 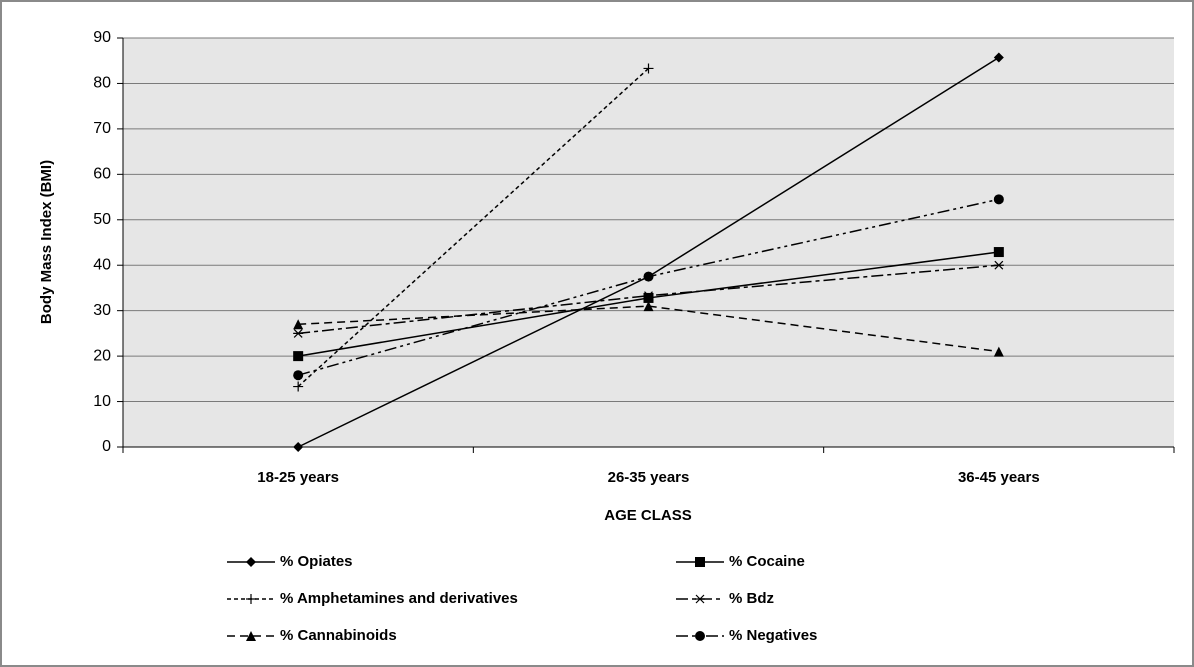 I want to click on x-tick-label: 18-25 years, so click(x=298, y=477).